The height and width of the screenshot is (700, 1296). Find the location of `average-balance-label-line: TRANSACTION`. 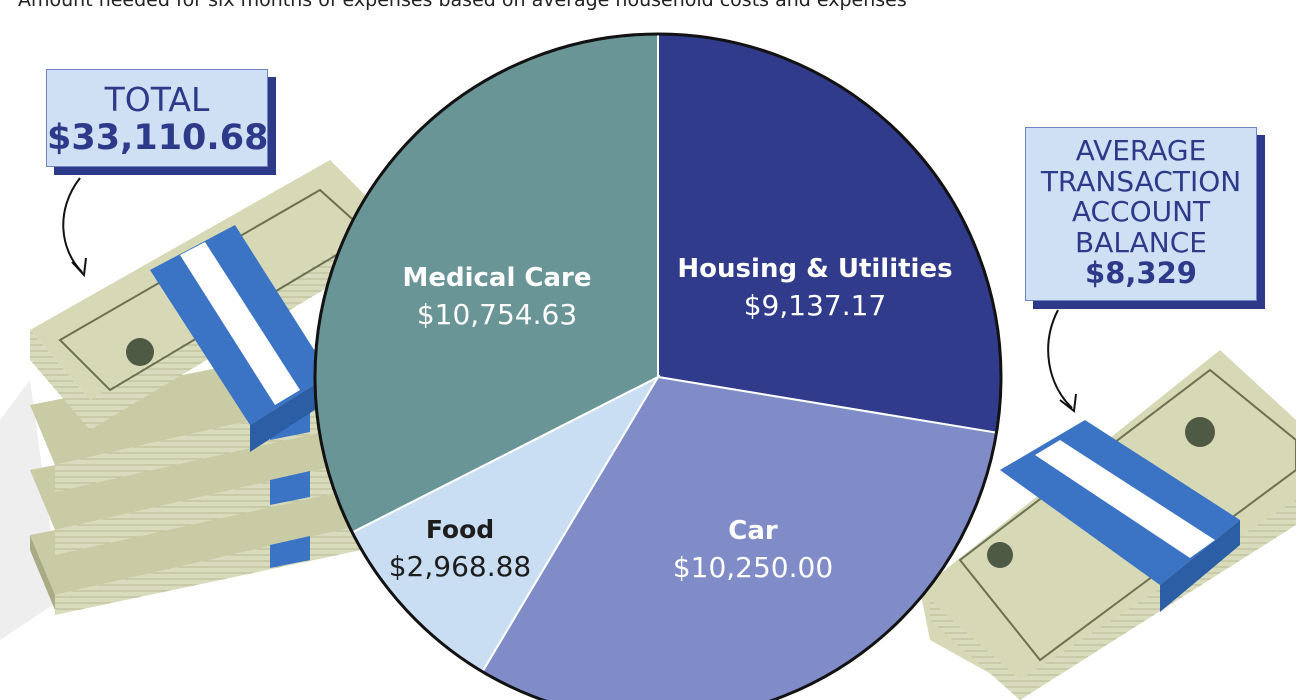

average-balance-label-line: TRANSACTION is located at coordinates (1141, 181).